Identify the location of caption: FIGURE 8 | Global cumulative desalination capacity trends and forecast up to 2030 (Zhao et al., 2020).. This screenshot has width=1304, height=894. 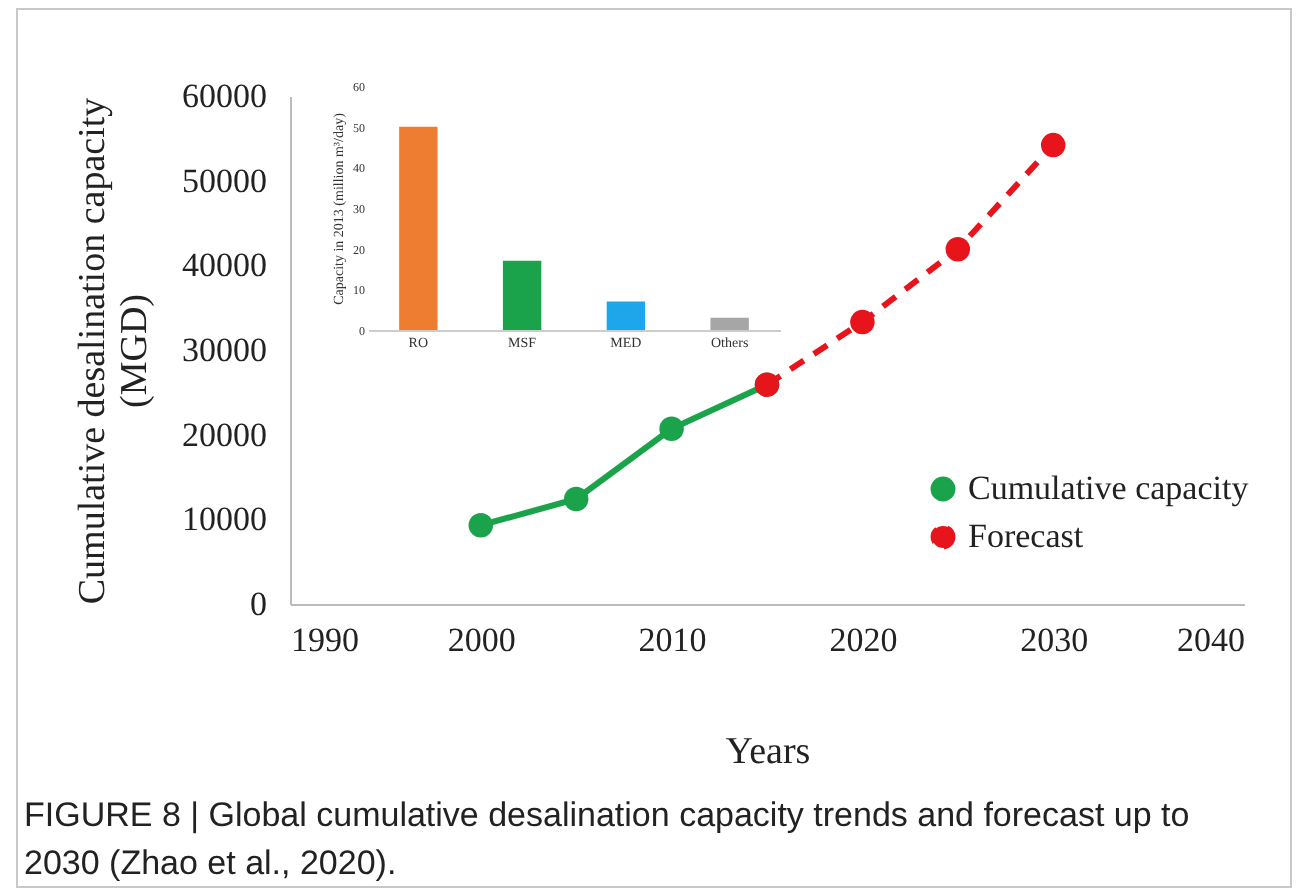
(608, 840).